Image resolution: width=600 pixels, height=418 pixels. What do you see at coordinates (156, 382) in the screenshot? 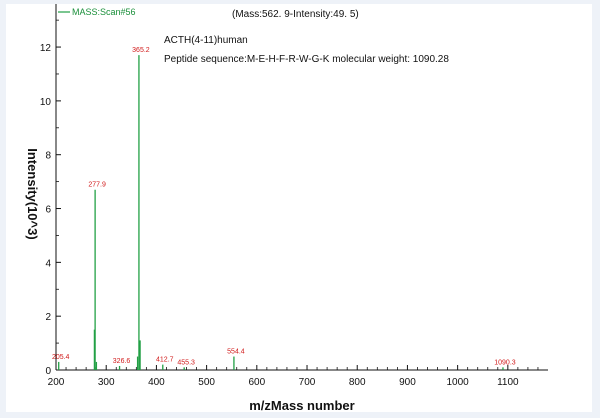
I see `x-tick-label-400: 400` at bounding box center [156, 382].